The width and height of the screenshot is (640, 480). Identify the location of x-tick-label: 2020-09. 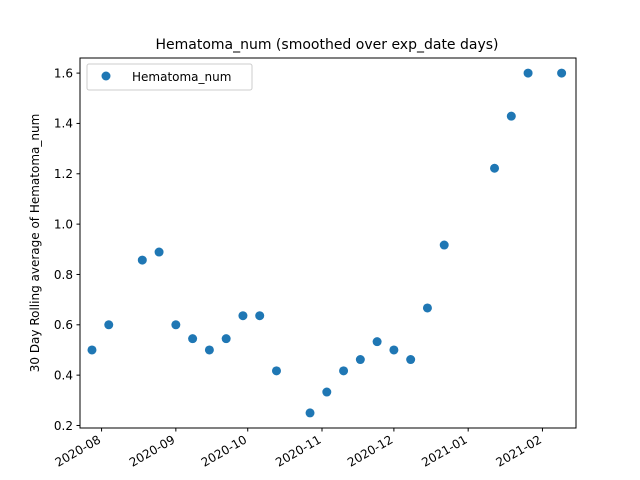
(152, 450).